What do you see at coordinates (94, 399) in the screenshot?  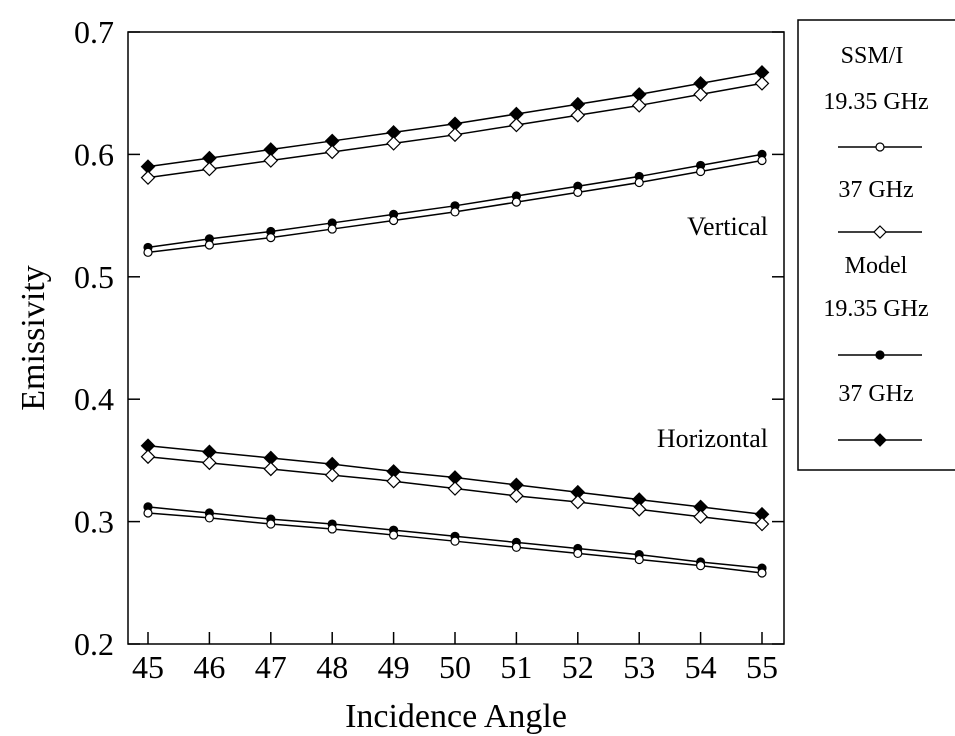 I see `y-tick-label: 0.4` at bounding box center [94, 399].